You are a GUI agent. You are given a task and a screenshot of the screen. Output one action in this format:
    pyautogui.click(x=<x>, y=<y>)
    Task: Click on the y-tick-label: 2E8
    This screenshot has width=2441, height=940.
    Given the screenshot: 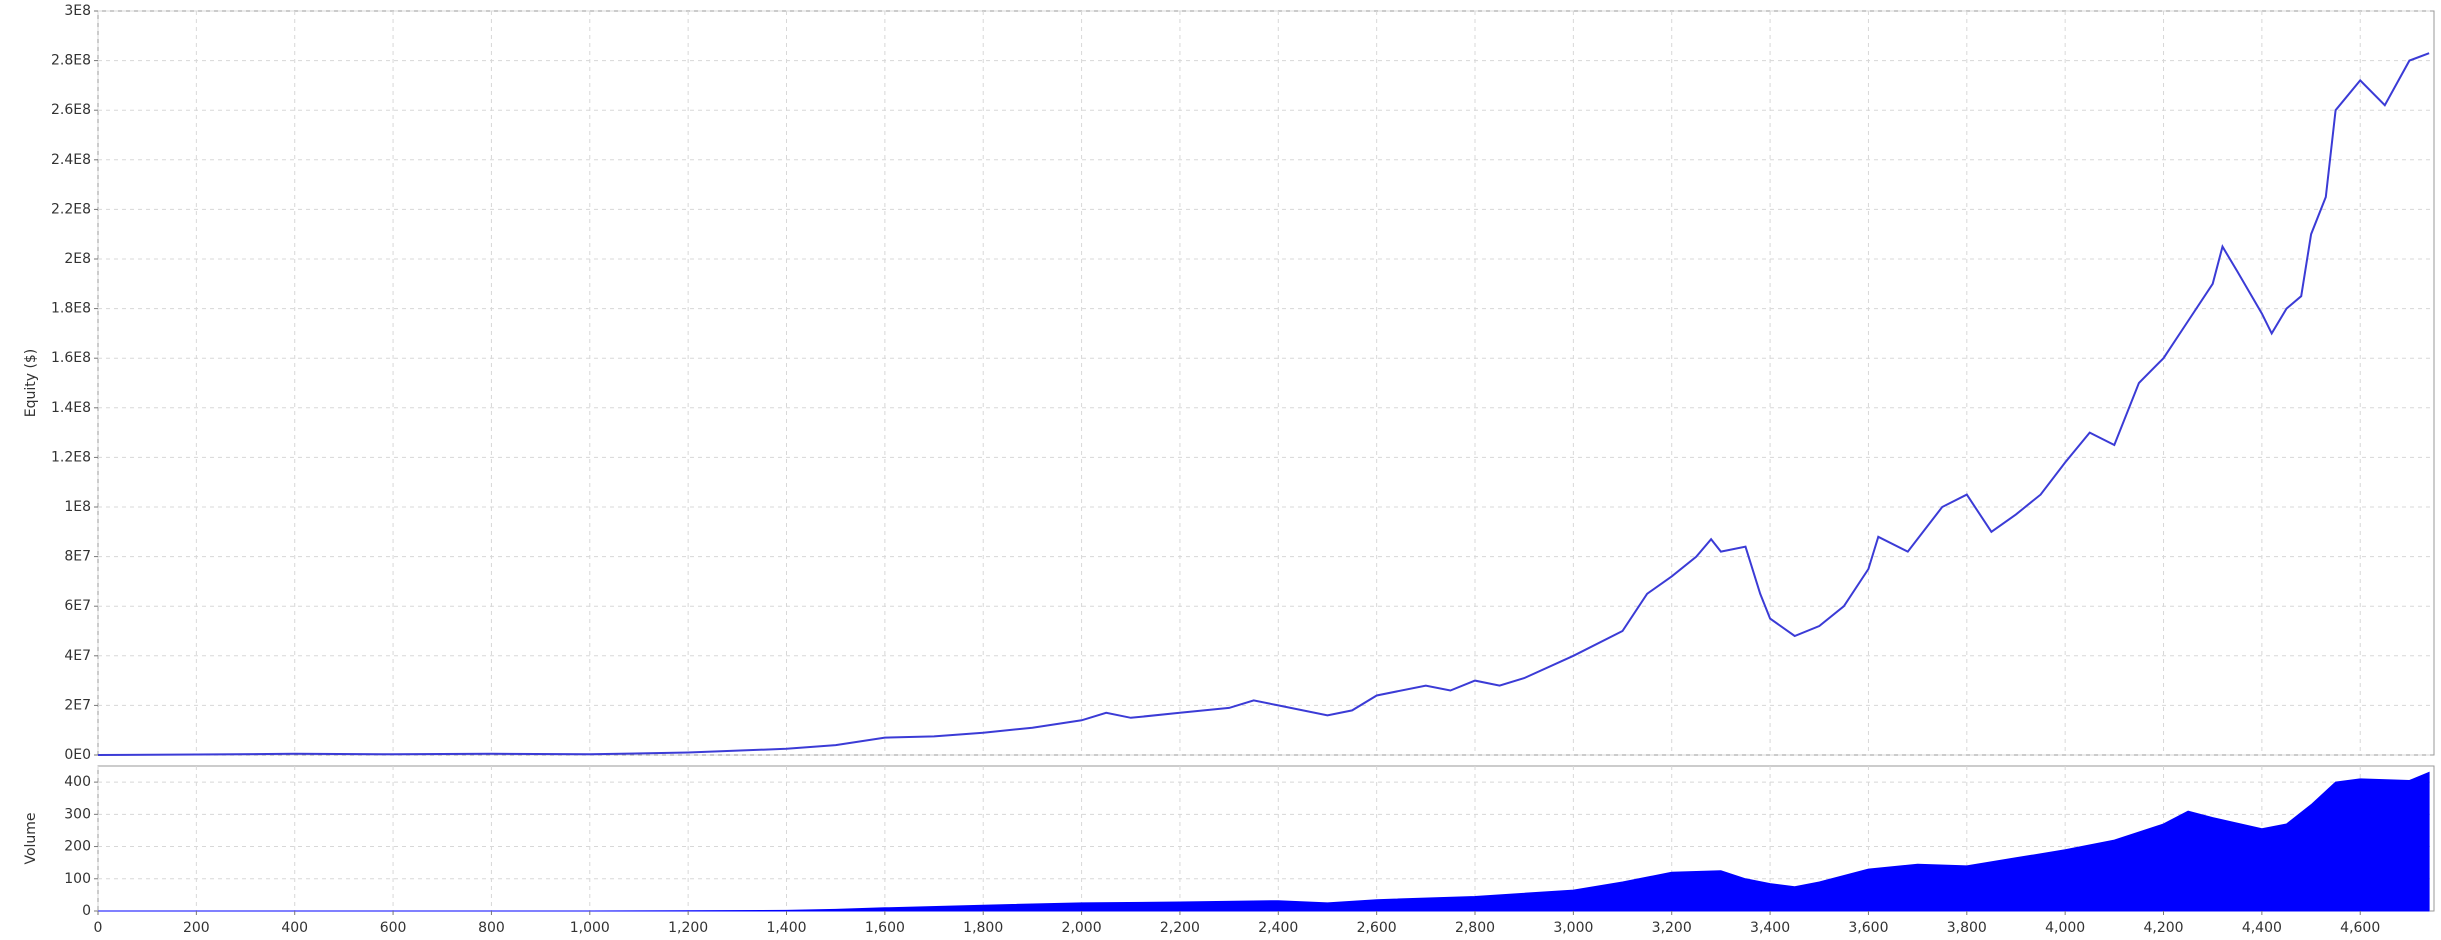 What is the action you would take?
    pyautogui.click(x=77, y=259)
    